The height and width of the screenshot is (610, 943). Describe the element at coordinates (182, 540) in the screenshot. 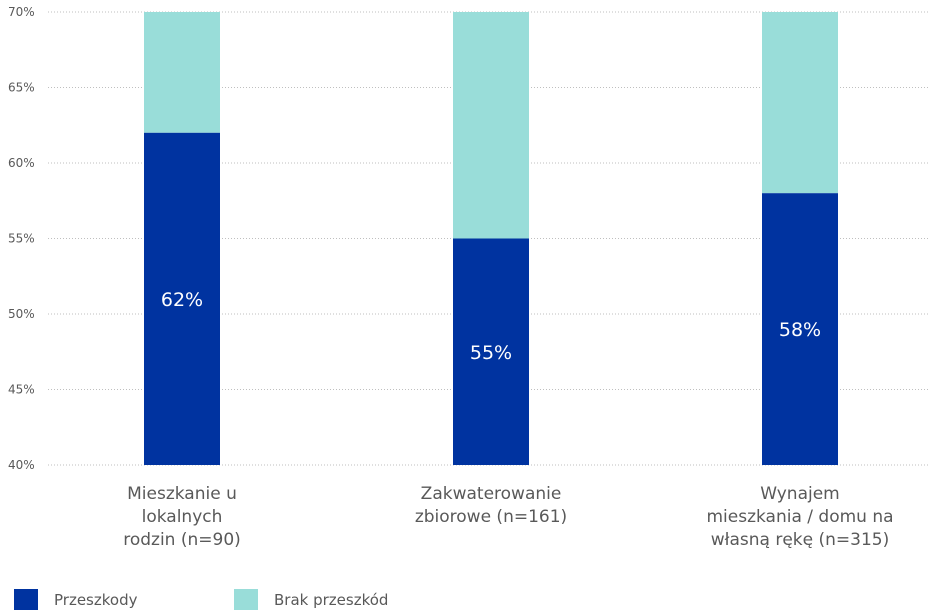

I see `x-category-label: rodzin (n=90)` at that location.